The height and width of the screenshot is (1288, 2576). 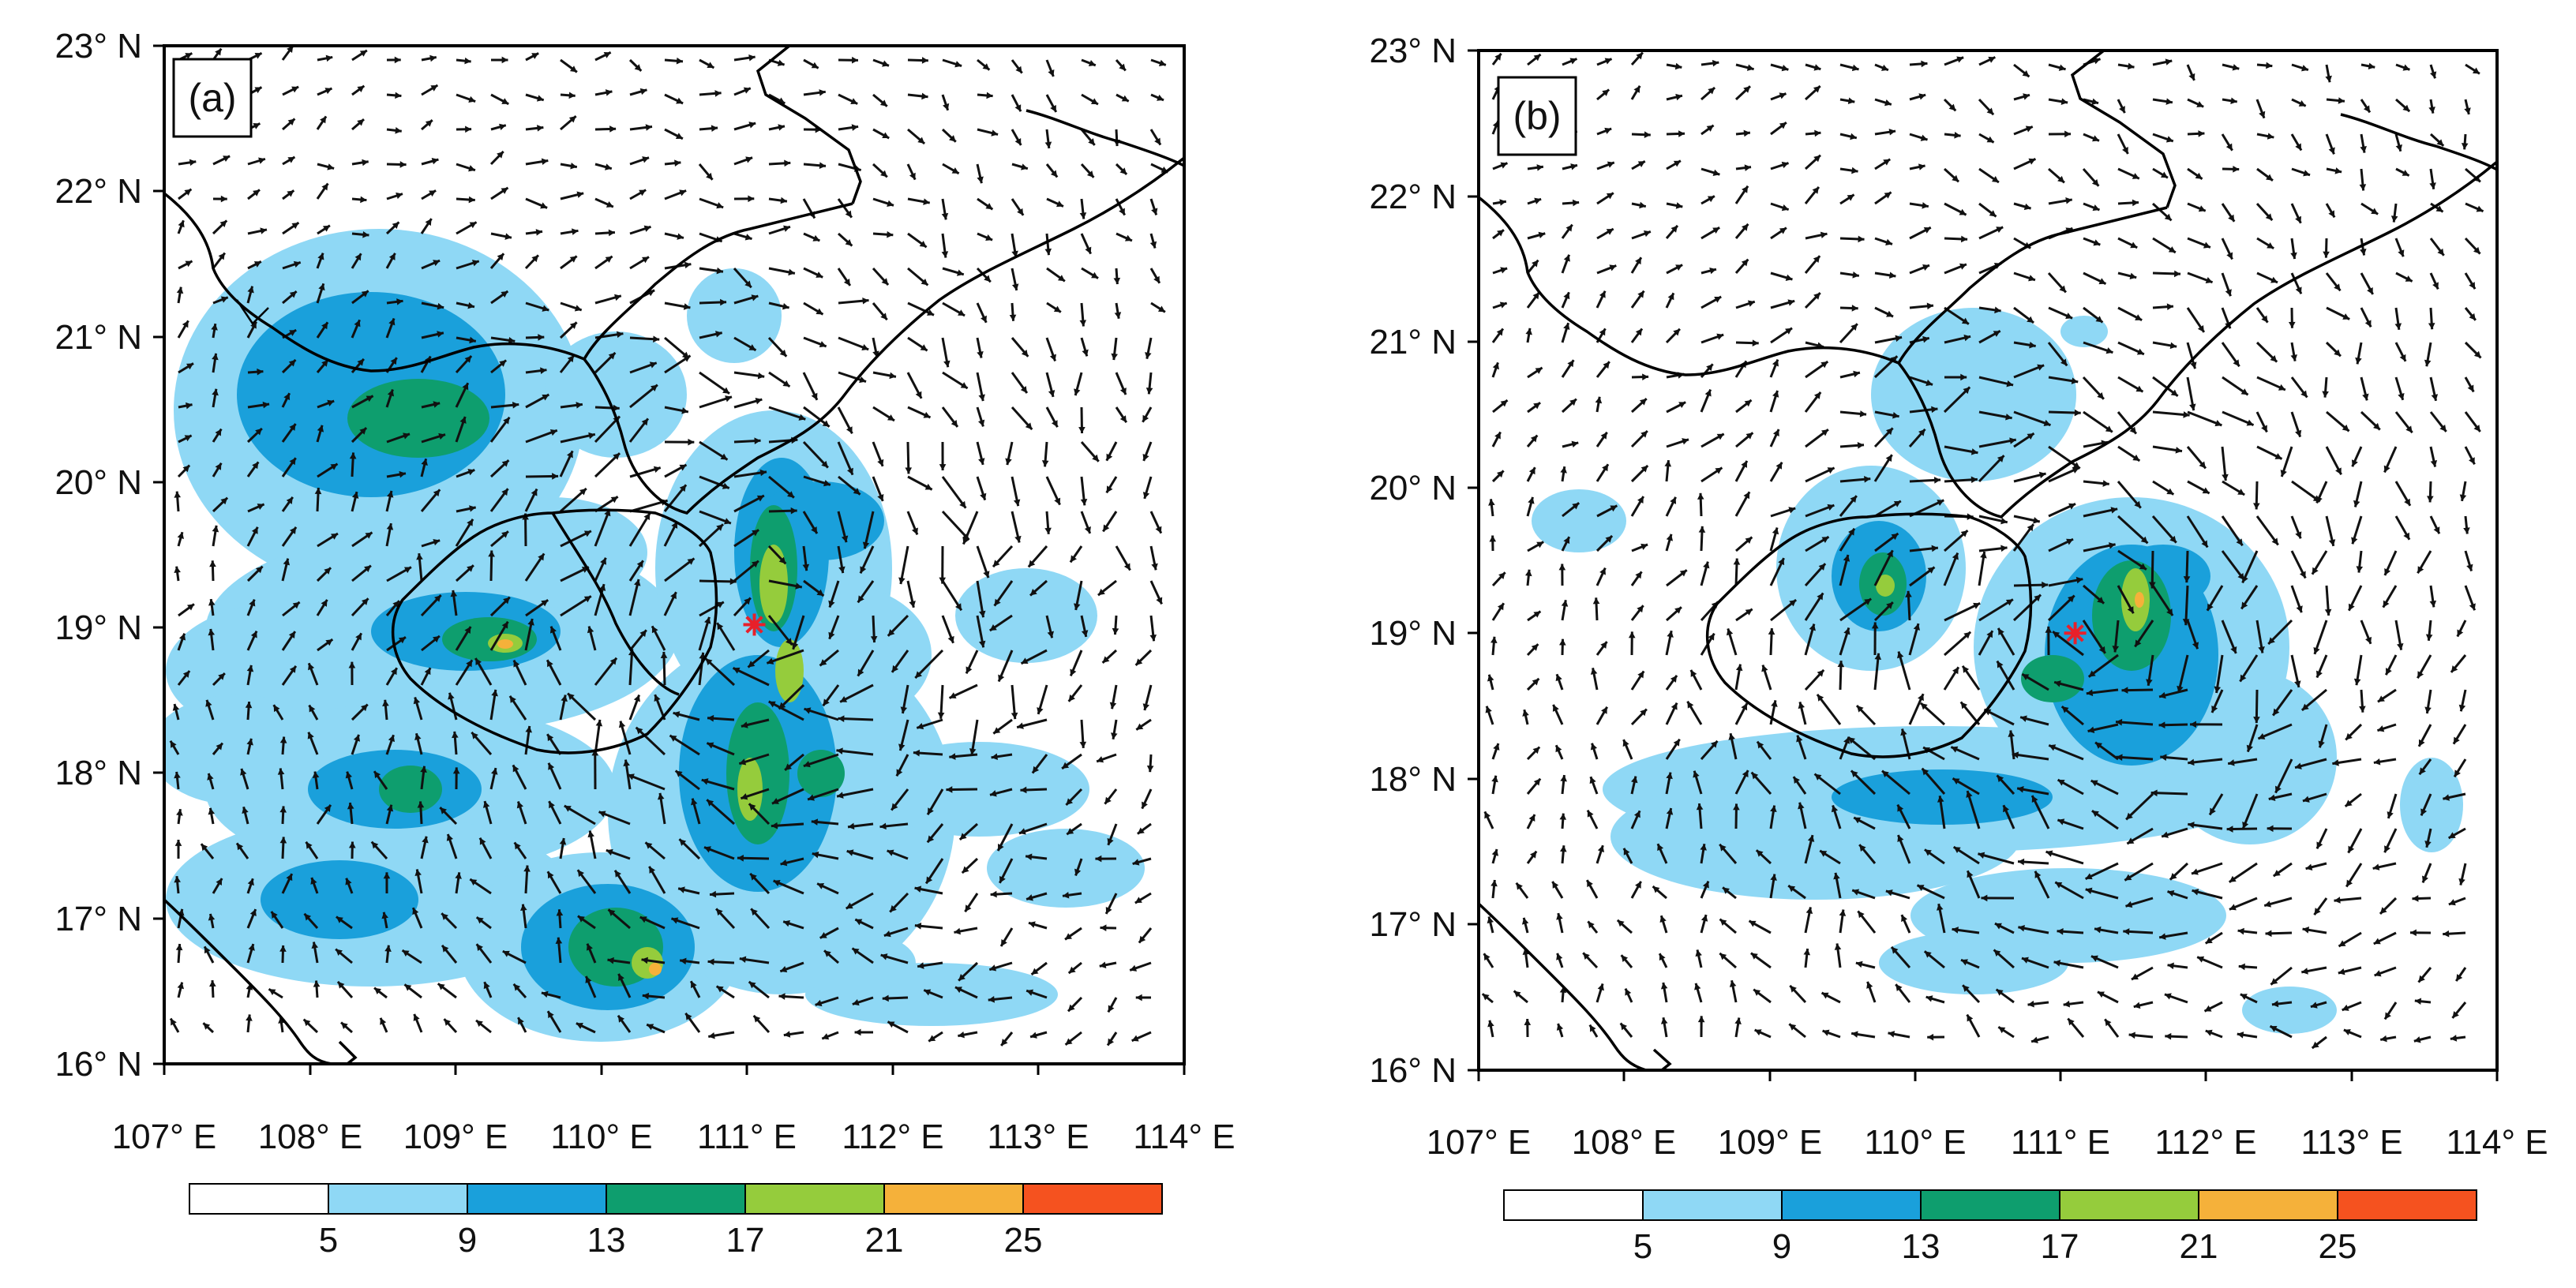 I want to click on panel-b-lon-label: 108° E, so click(x=1624, y=1142).